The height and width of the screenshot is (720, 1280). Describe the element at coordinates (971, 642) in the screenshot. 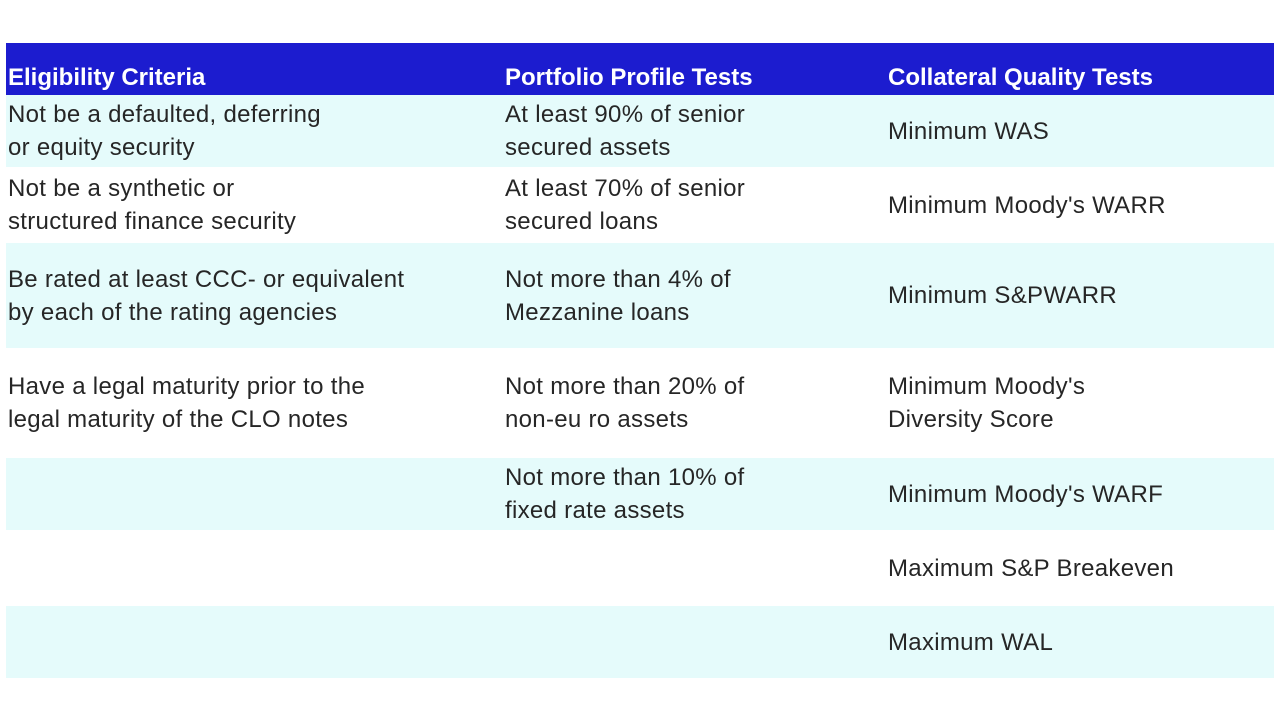

I see `collateral-cell: Maximum WAL` at that location.